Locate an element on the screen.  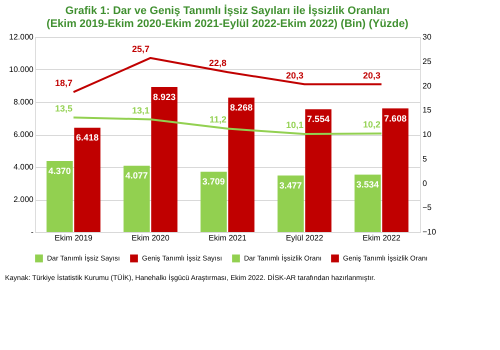
data-label: 25,7 is located at coordinates (141, 49).